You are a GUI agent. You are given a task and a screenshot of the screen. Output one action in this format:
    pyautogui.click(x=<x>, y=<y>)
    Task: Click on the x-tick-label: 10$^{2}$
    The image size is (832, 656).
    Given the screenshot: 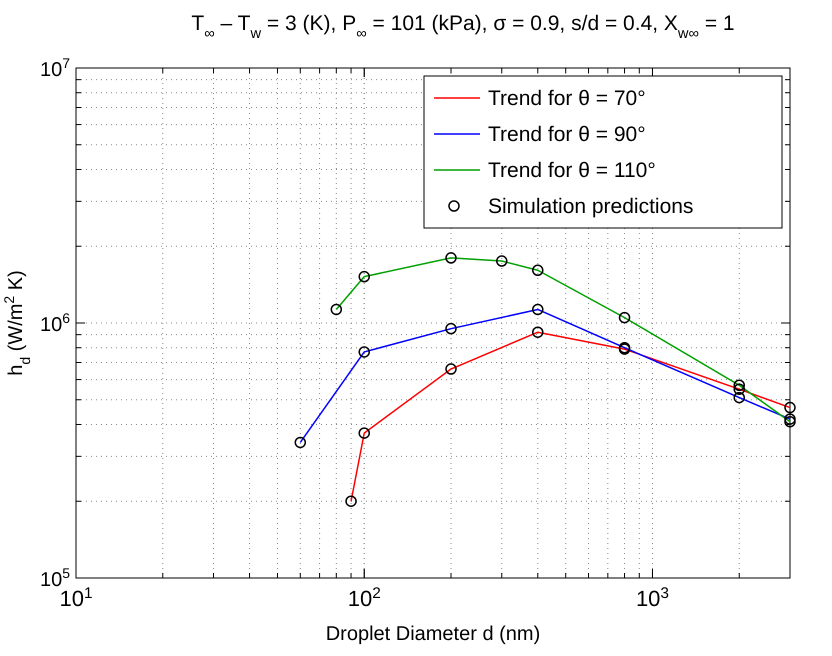 What is the action you would take?
    pyautogui.click(x=364, y=597)
    